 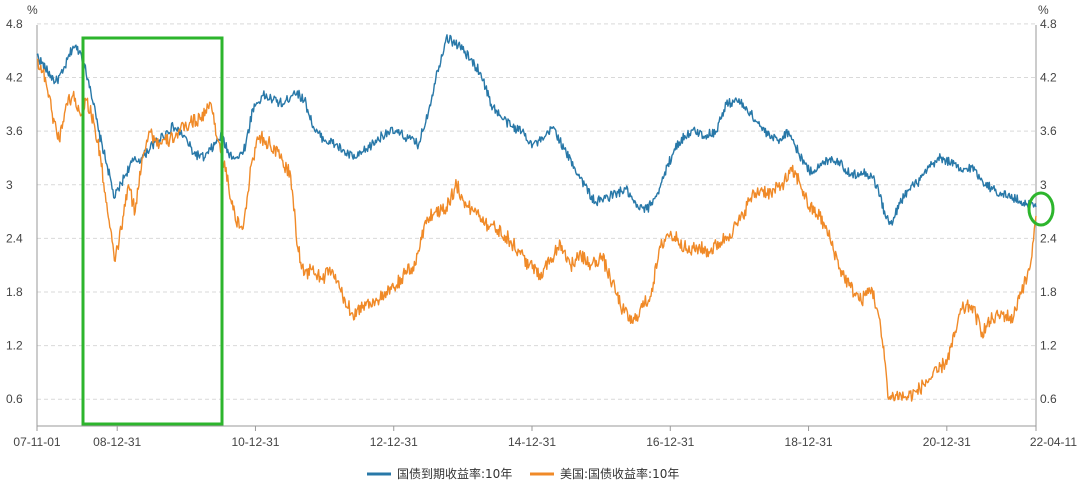 I want to click on y-tick-label-left: 3.6, so click(x=14, y=131).